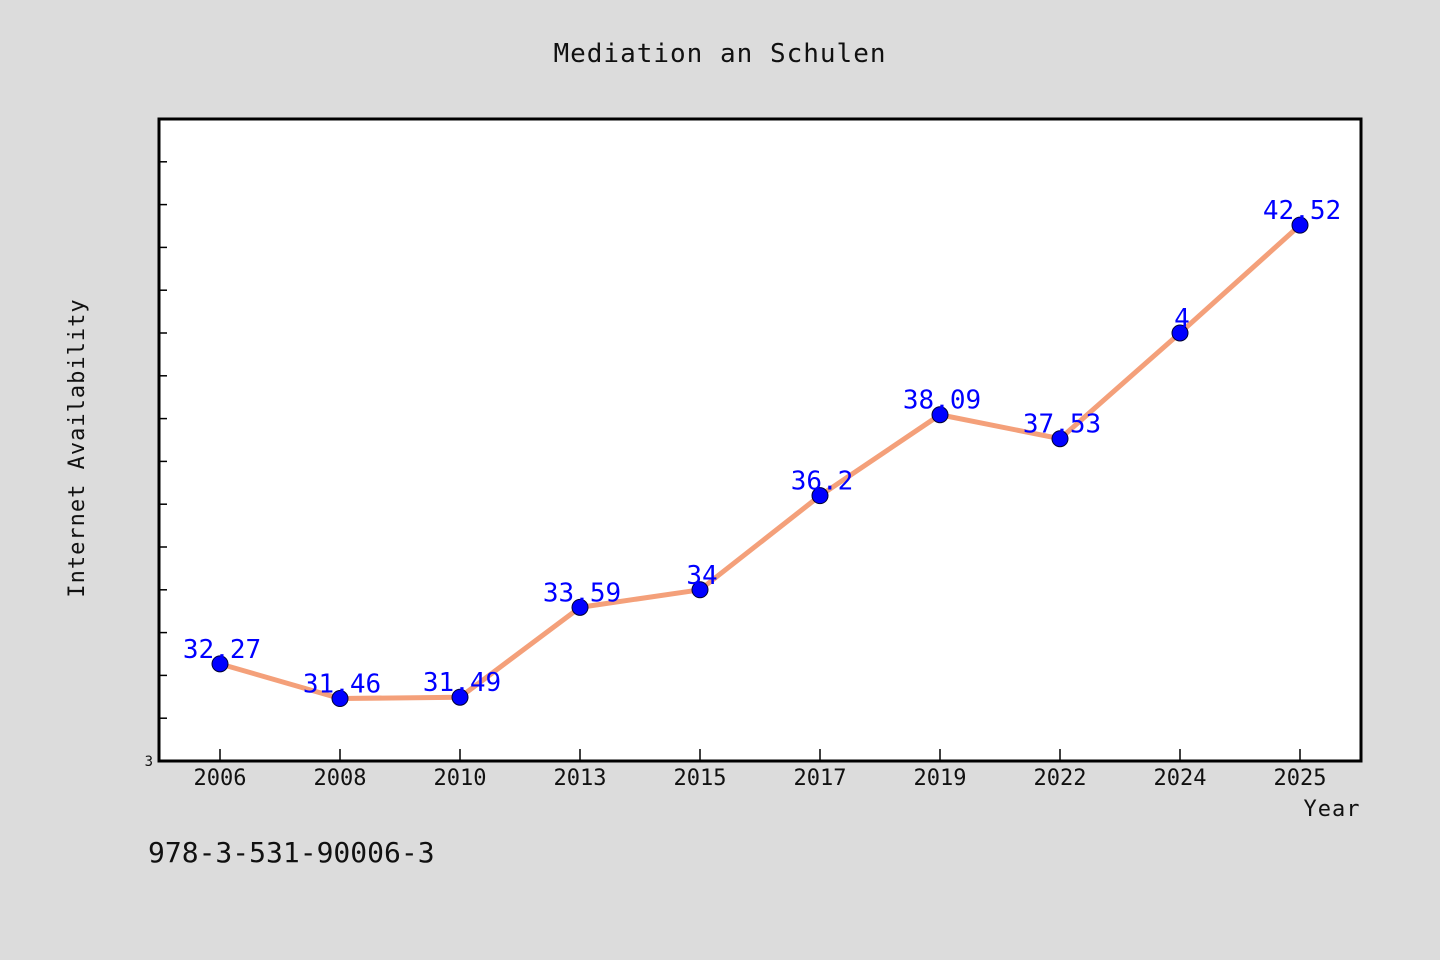  I want to click on data-label: 38.09, so click(942, 401).